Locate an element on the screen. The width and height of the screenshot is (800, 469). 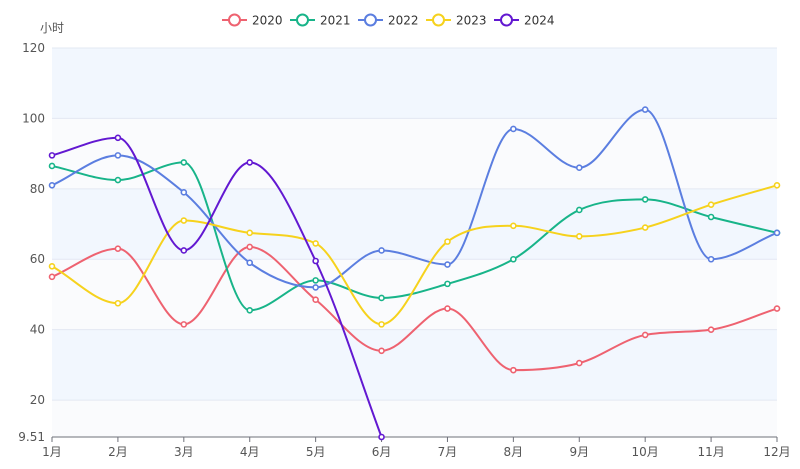
legend-label: 2022 is located at coordinates (403, 21).